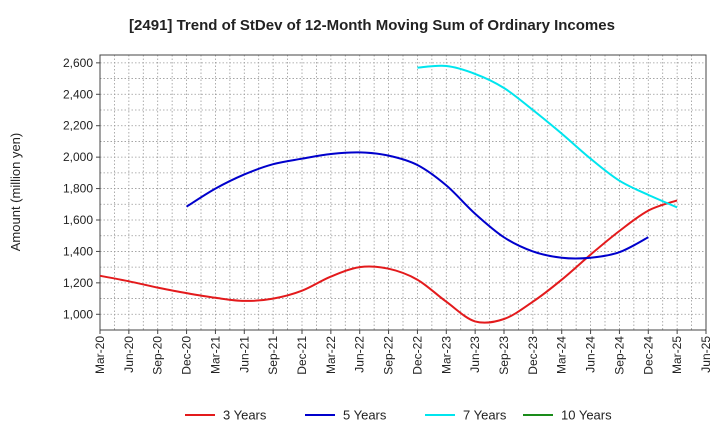  What do you see at coordinates (619, 355) in the screenshot?
I see `x-tick-label: Sep-24` at bounding box center [619, 355].